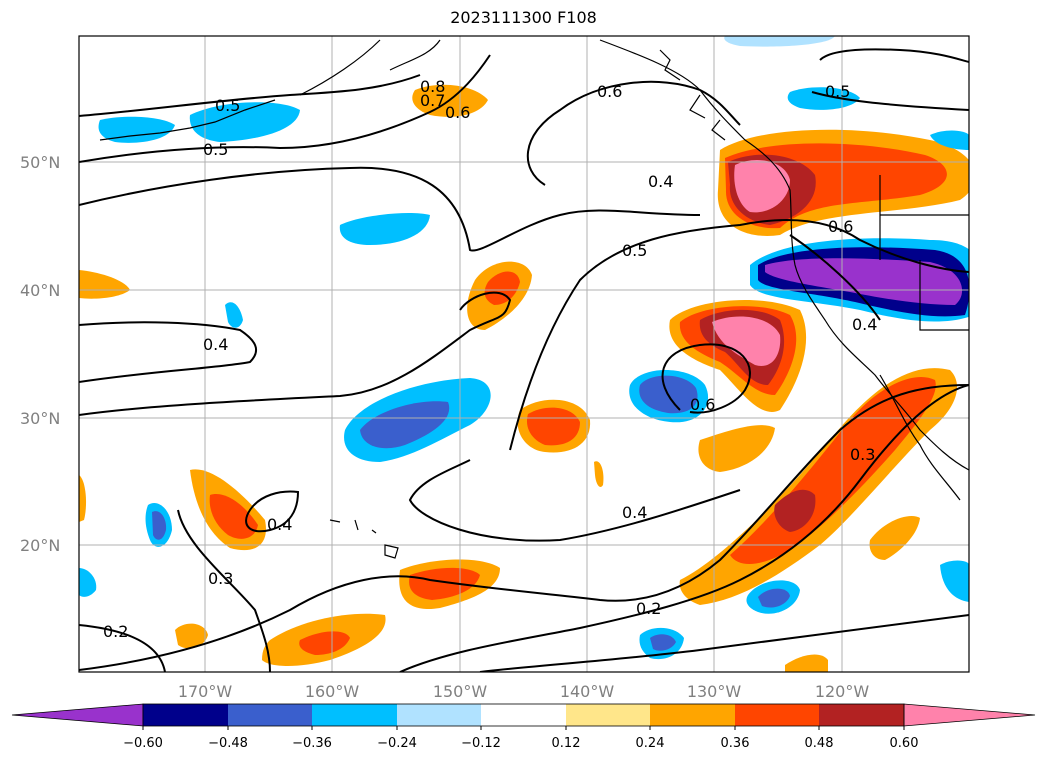 This screenshot has height=765, width=1047. Describe the element at coordinates (40, 162) in the screenshot. I see `lat-label: 50°N` at that location.